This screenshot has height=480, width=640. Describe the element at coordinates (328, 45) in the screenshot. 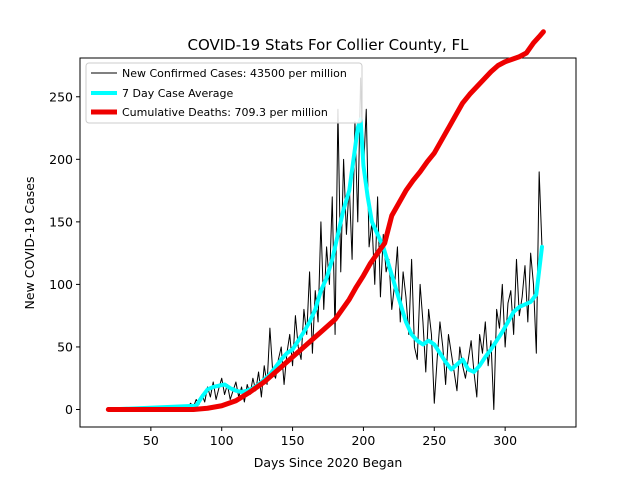

I see `chart-title: COVID-19 Stats For Collier County, FL` at that location.